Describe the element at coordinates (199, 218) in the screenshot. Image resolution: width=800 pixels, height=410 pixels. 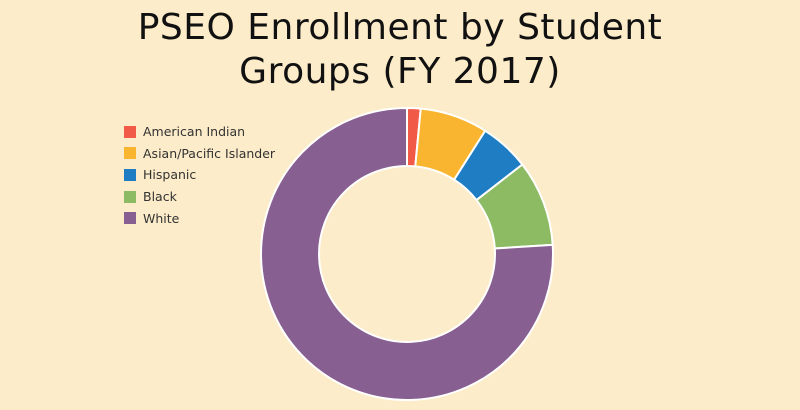
I see `legend-item: White` at that location.